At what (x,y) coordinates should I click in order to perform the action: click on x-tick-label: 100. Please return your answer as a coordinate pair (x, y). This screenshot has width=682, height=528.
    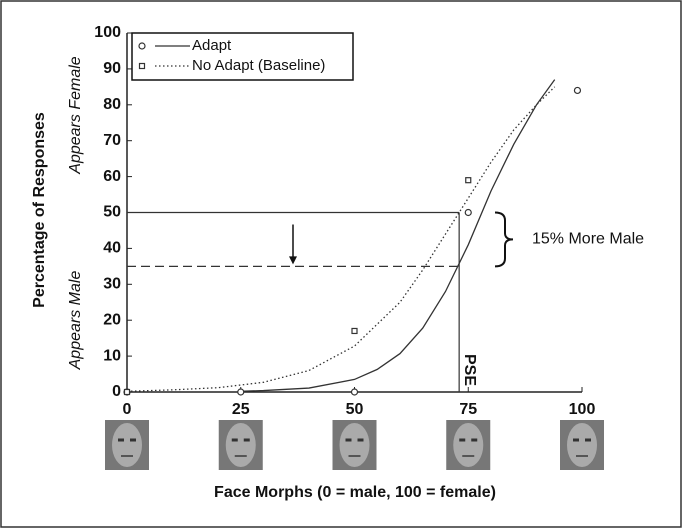
    Looking at the image, I should click on (582, 409).